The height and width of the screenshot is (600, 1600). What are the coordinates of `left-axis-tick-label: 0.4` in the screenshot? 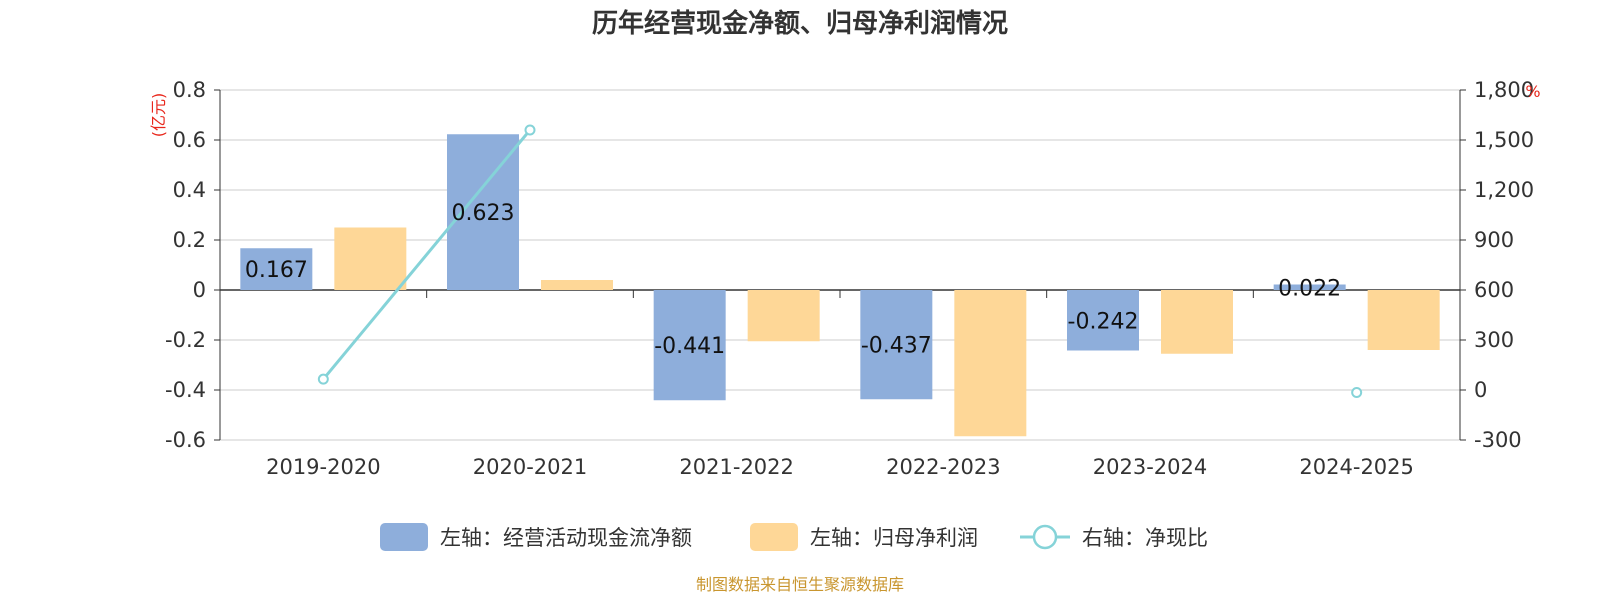 It's located at (189, 190).